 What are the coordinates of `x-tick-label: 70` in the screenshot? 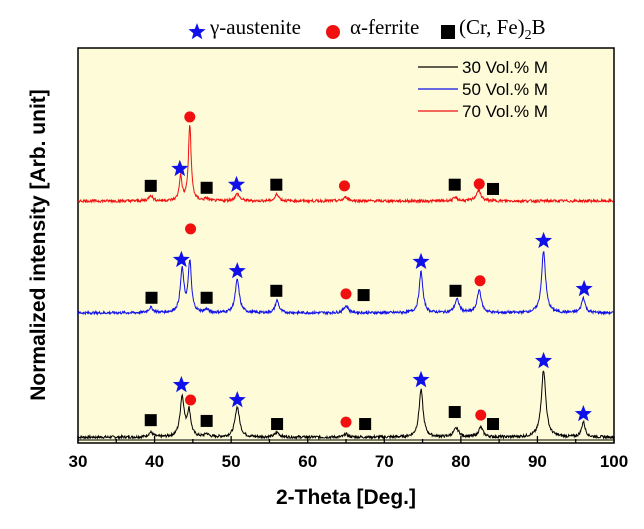 It's located at (384, 461).